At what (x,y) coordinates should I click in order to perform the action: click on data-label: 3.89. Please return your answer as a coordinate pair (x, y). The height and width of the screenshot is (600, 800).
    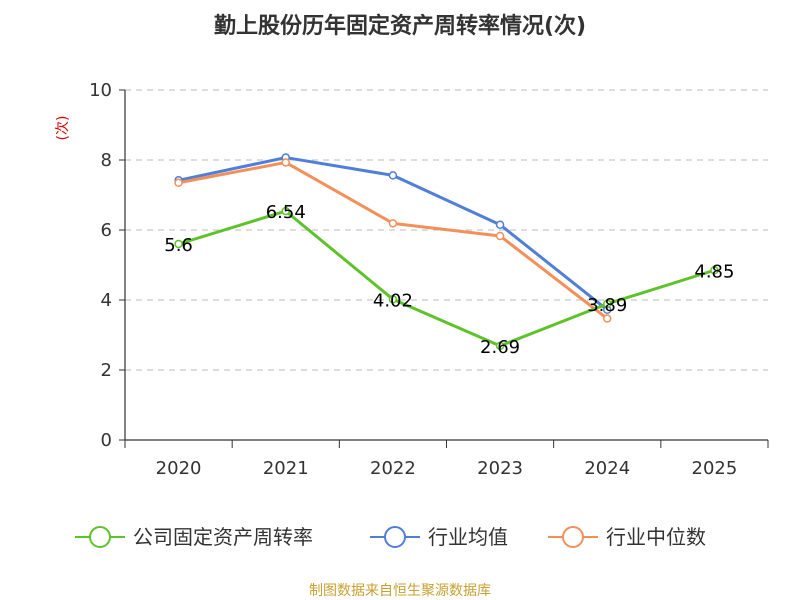
    Looking at the image, I should click on (607, 305).